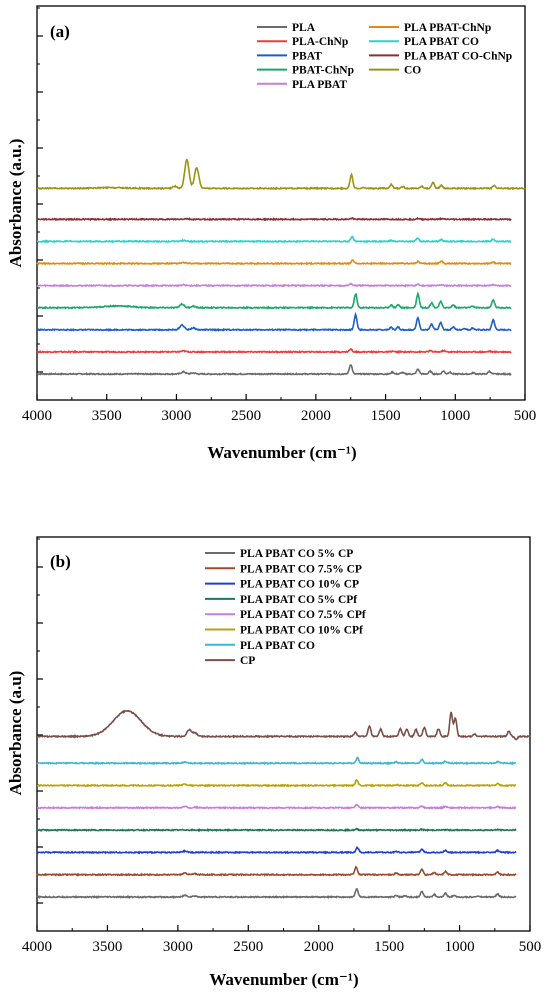 This screenshot has height=996, width=550. What do you see at coordinates (301, 631) in the screenshot?
I see `legend-label: PLA PBAT CO 10% CPf` at bounding box center [301, 631].